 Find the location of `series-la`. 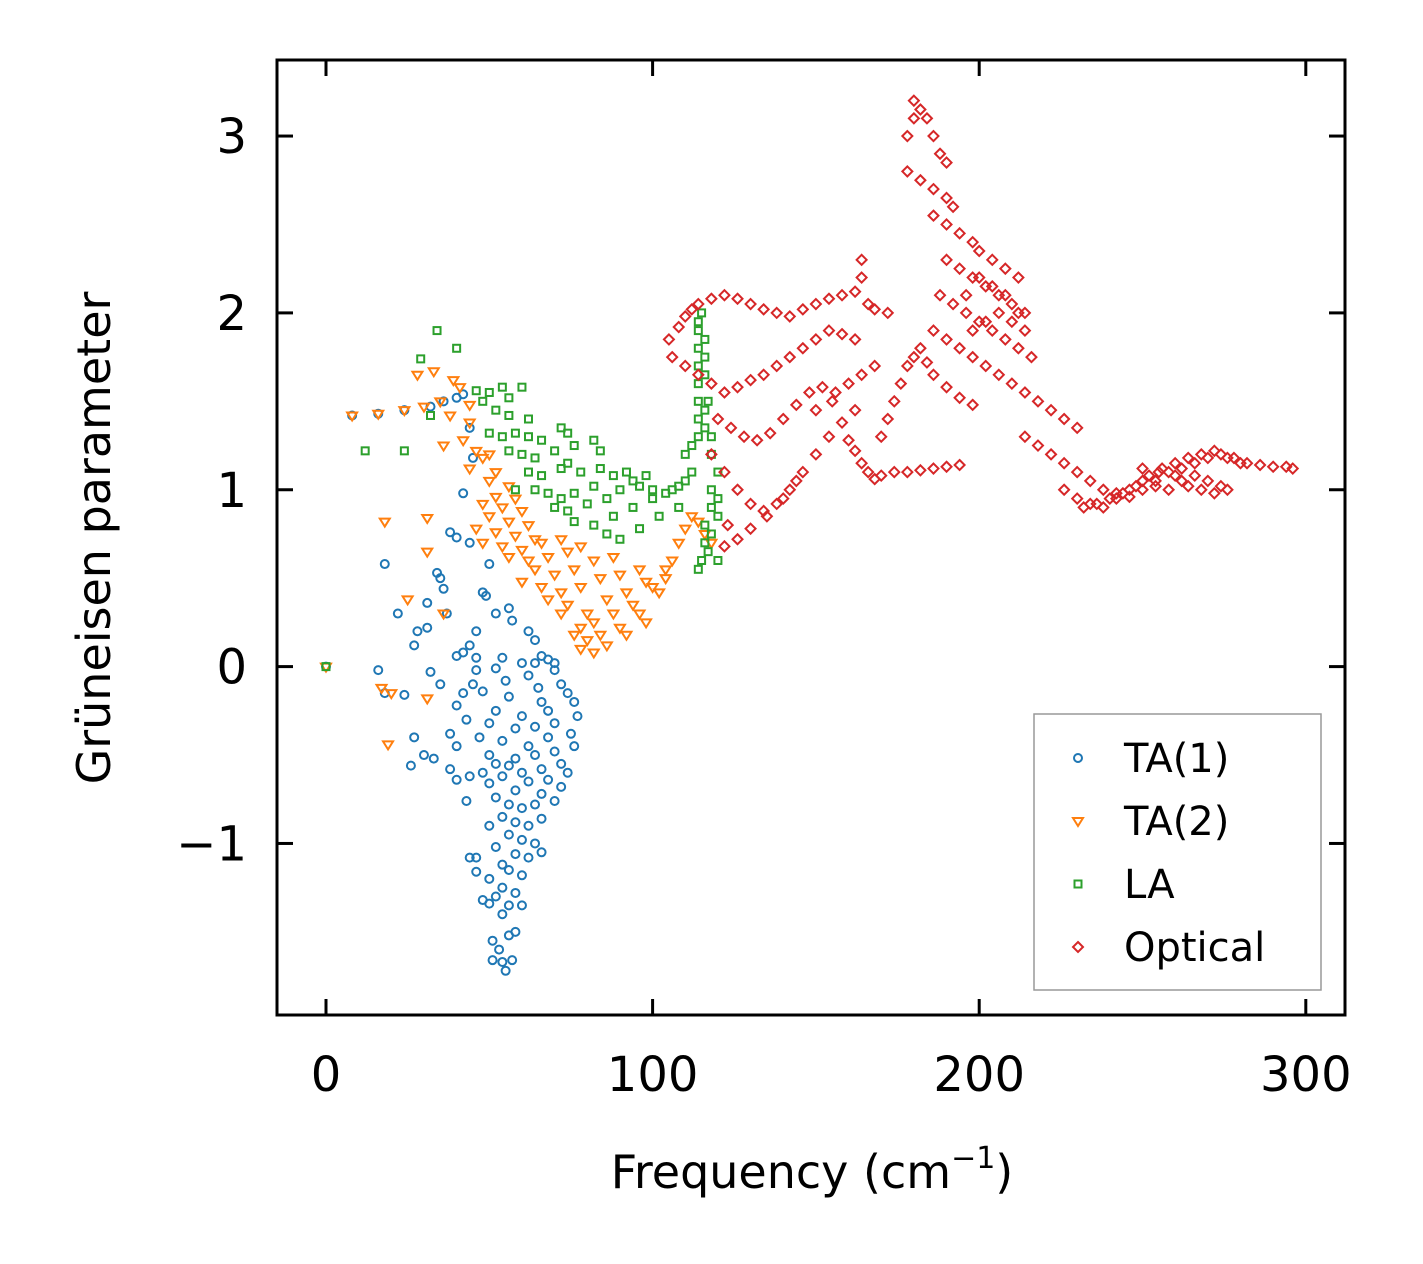

series-la is located at coordinates (522, 490).